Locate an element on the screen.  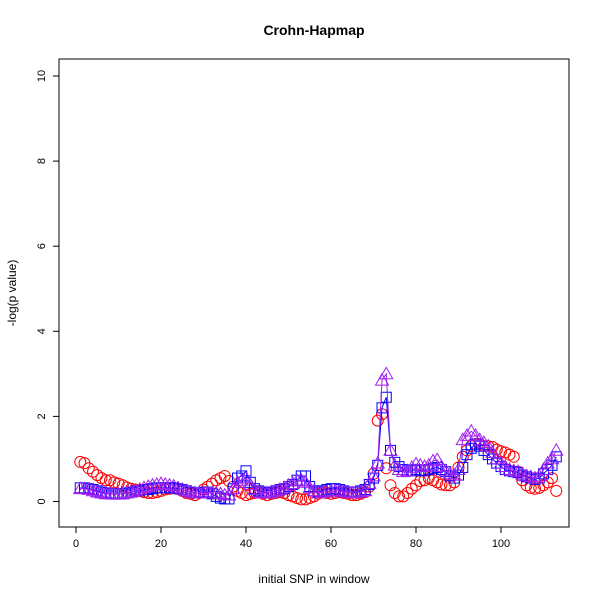
y-axis-label: -log(p value) is located at coordinates (12, 293).